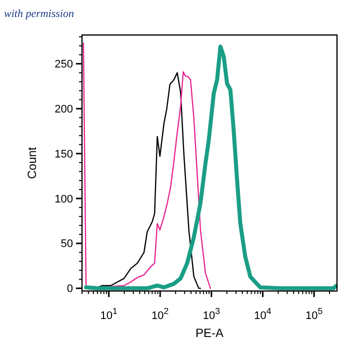  I want to click on x-tick-label: 10$^{5}$, so click(314, 314).